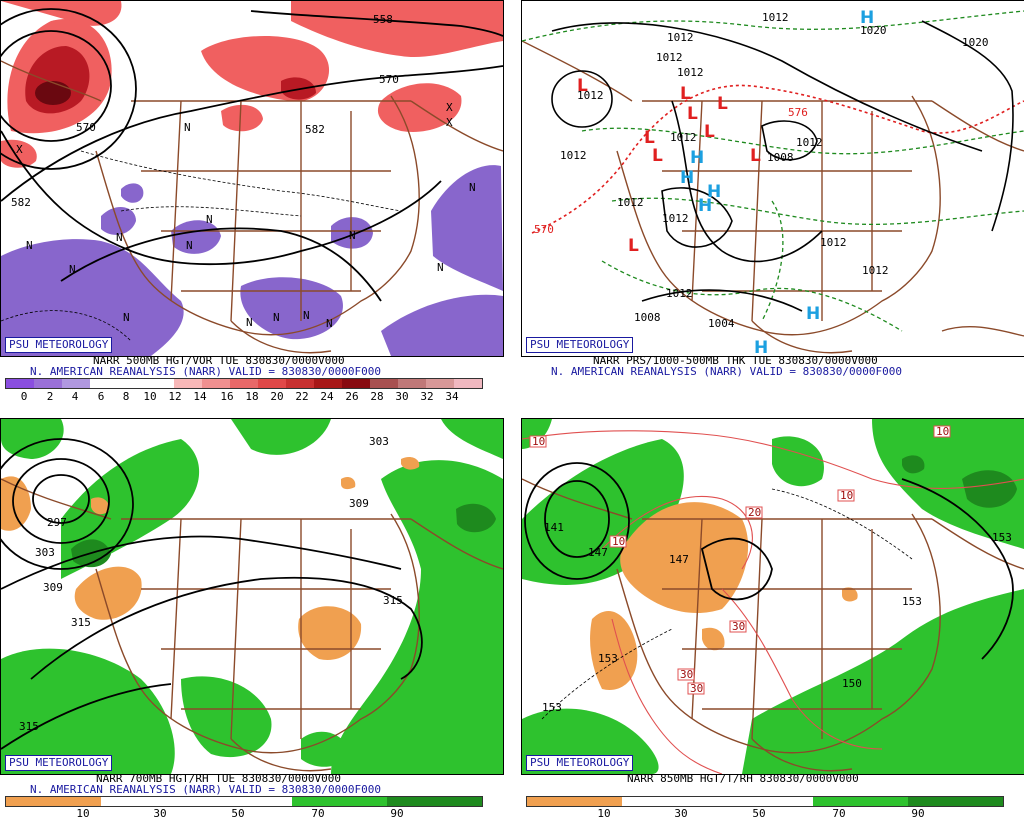  I want to click on temperature-box-labels: 10 10 20 10 30 30 30 10, so click(740, 560).